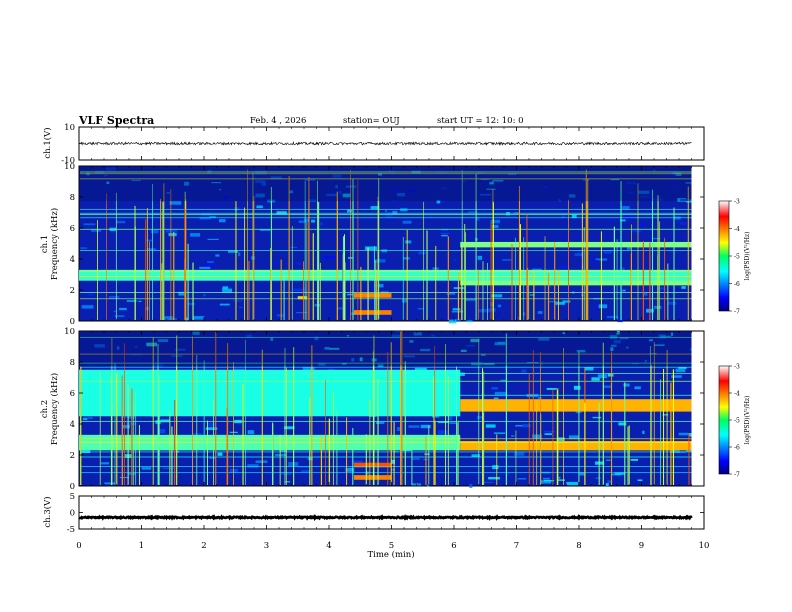  What do you see at coordinates (72, 425) in the screenshot?
I see `y-tick-label: 4` at bounding box center [72, 425].